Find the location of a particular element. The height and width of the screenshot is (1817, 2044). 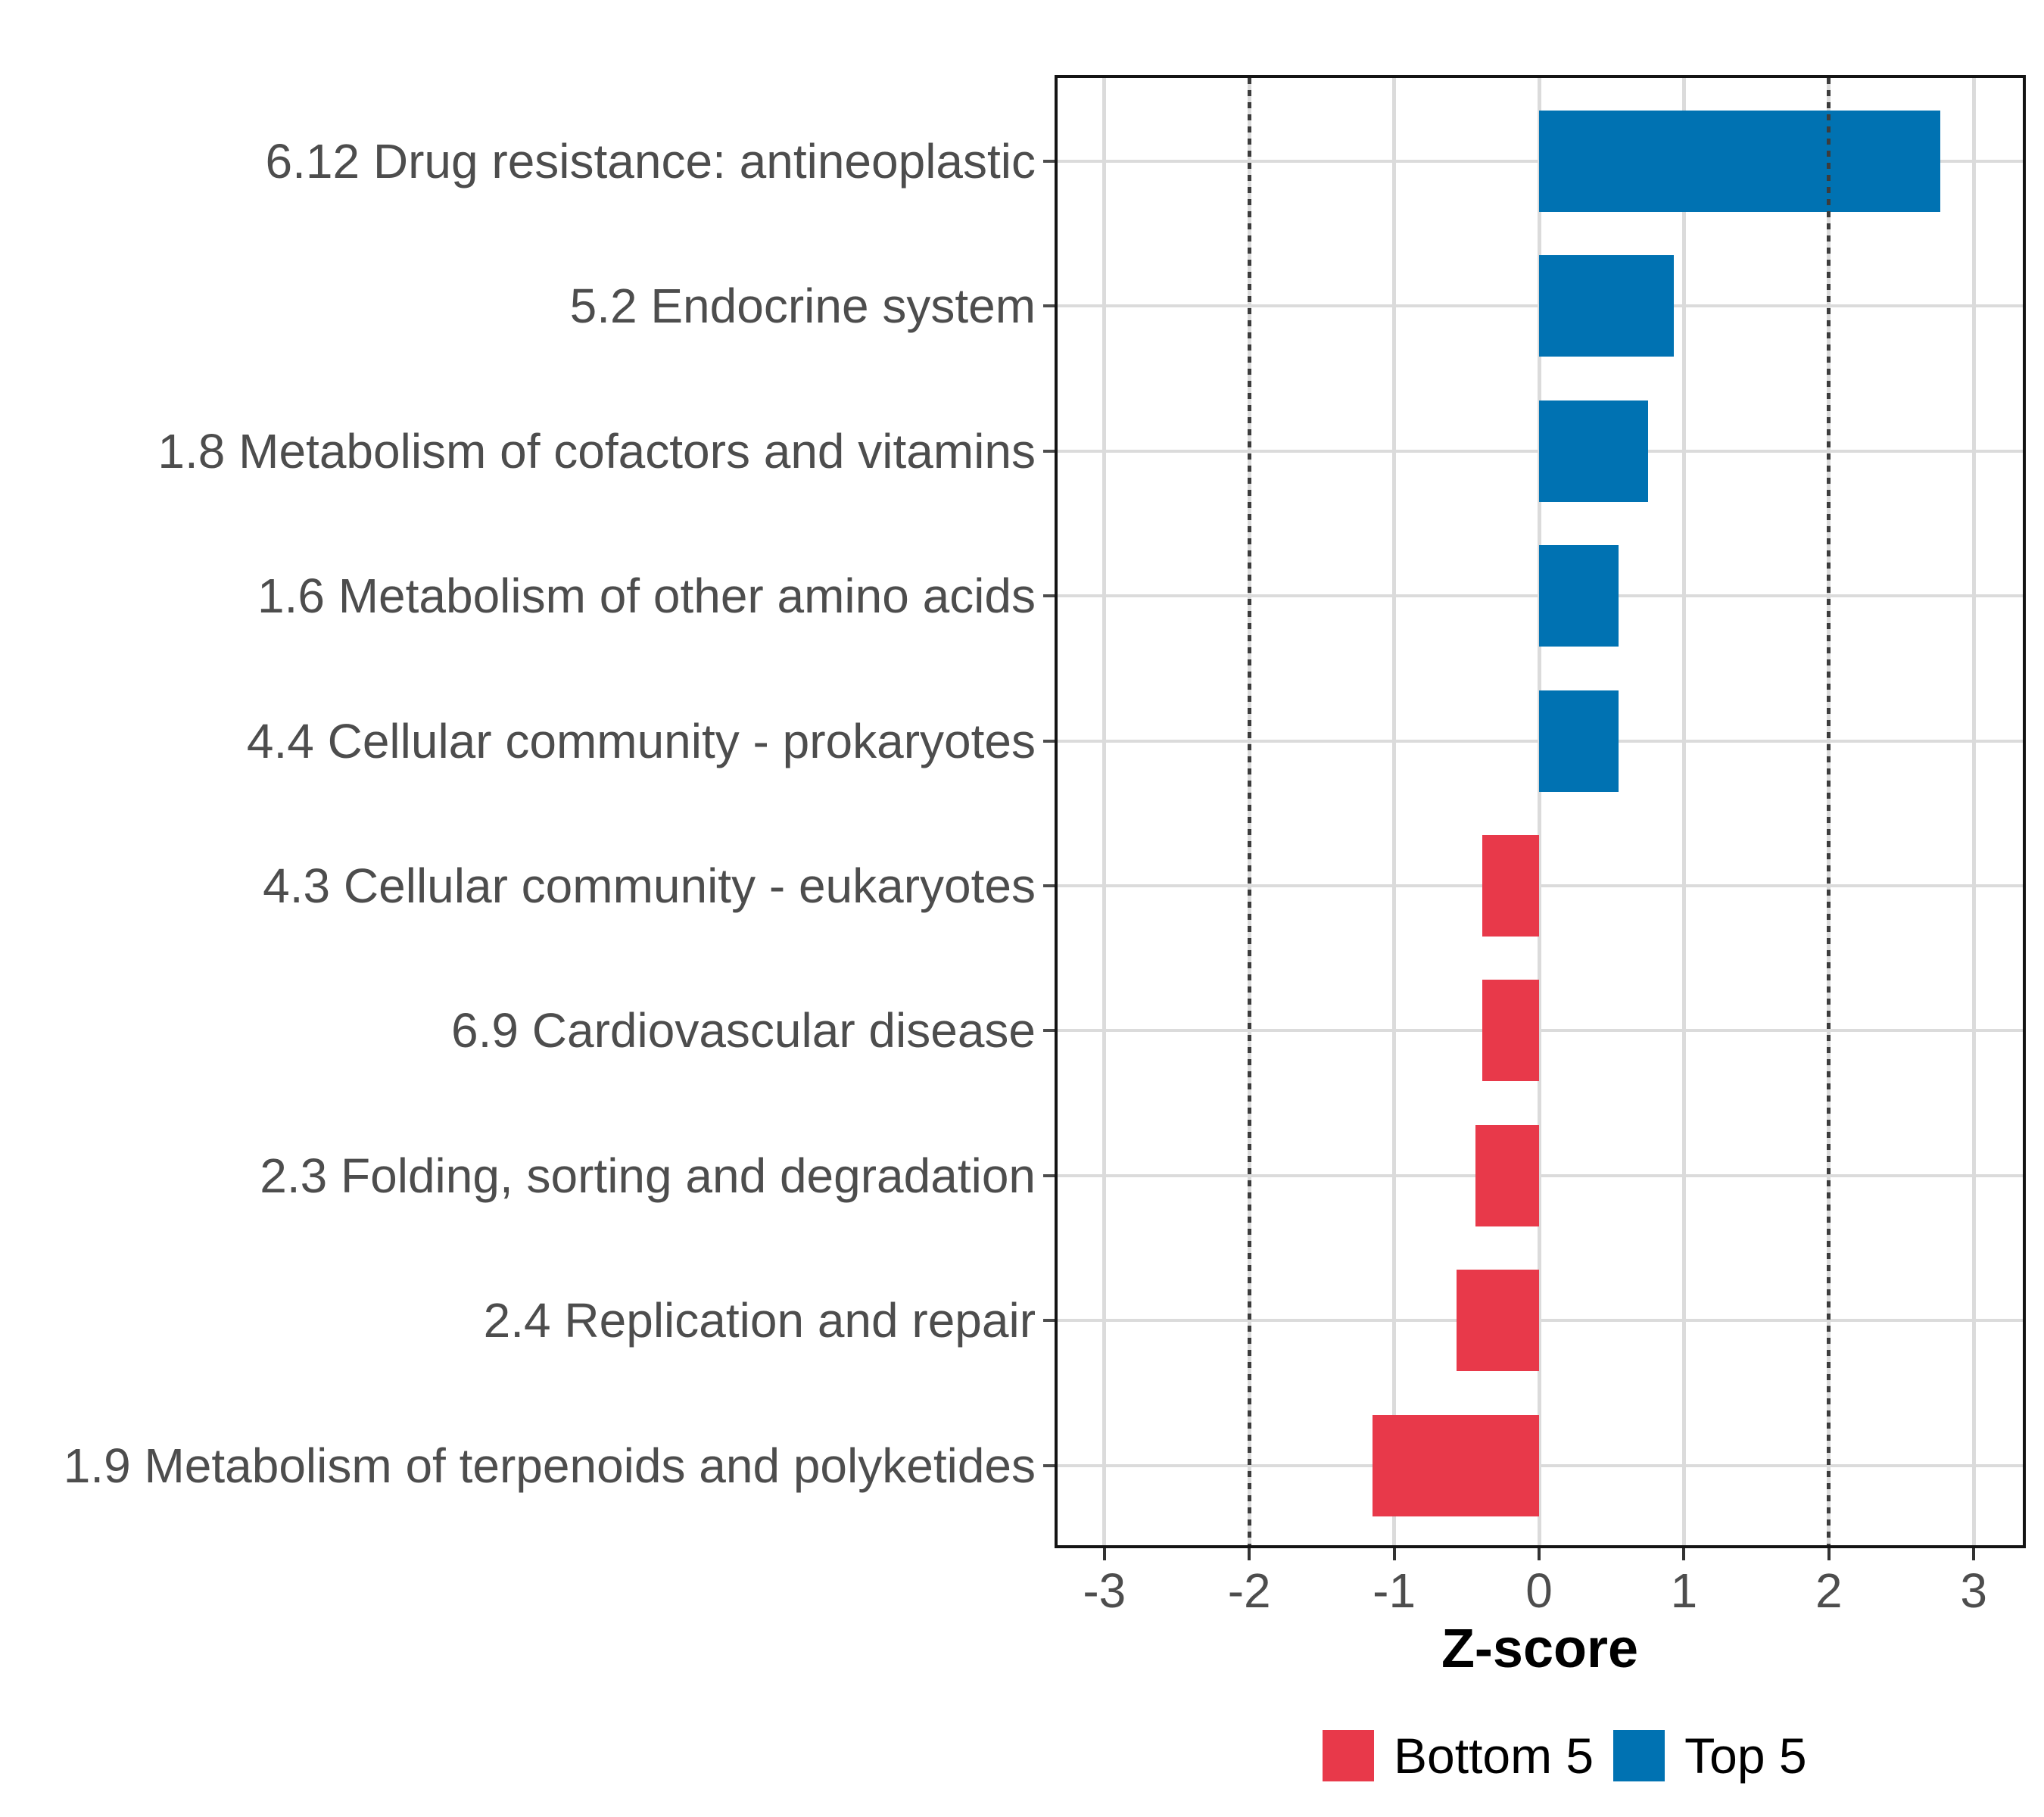

x-axis-title: Z-score is located at coordinates (1540, 1649).